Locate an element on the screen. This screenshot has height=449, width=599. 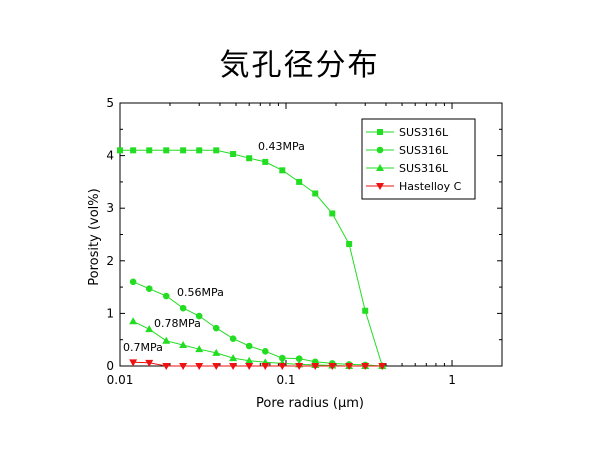
x-tick-label: 0.01 is located at coordinates (120, 380).